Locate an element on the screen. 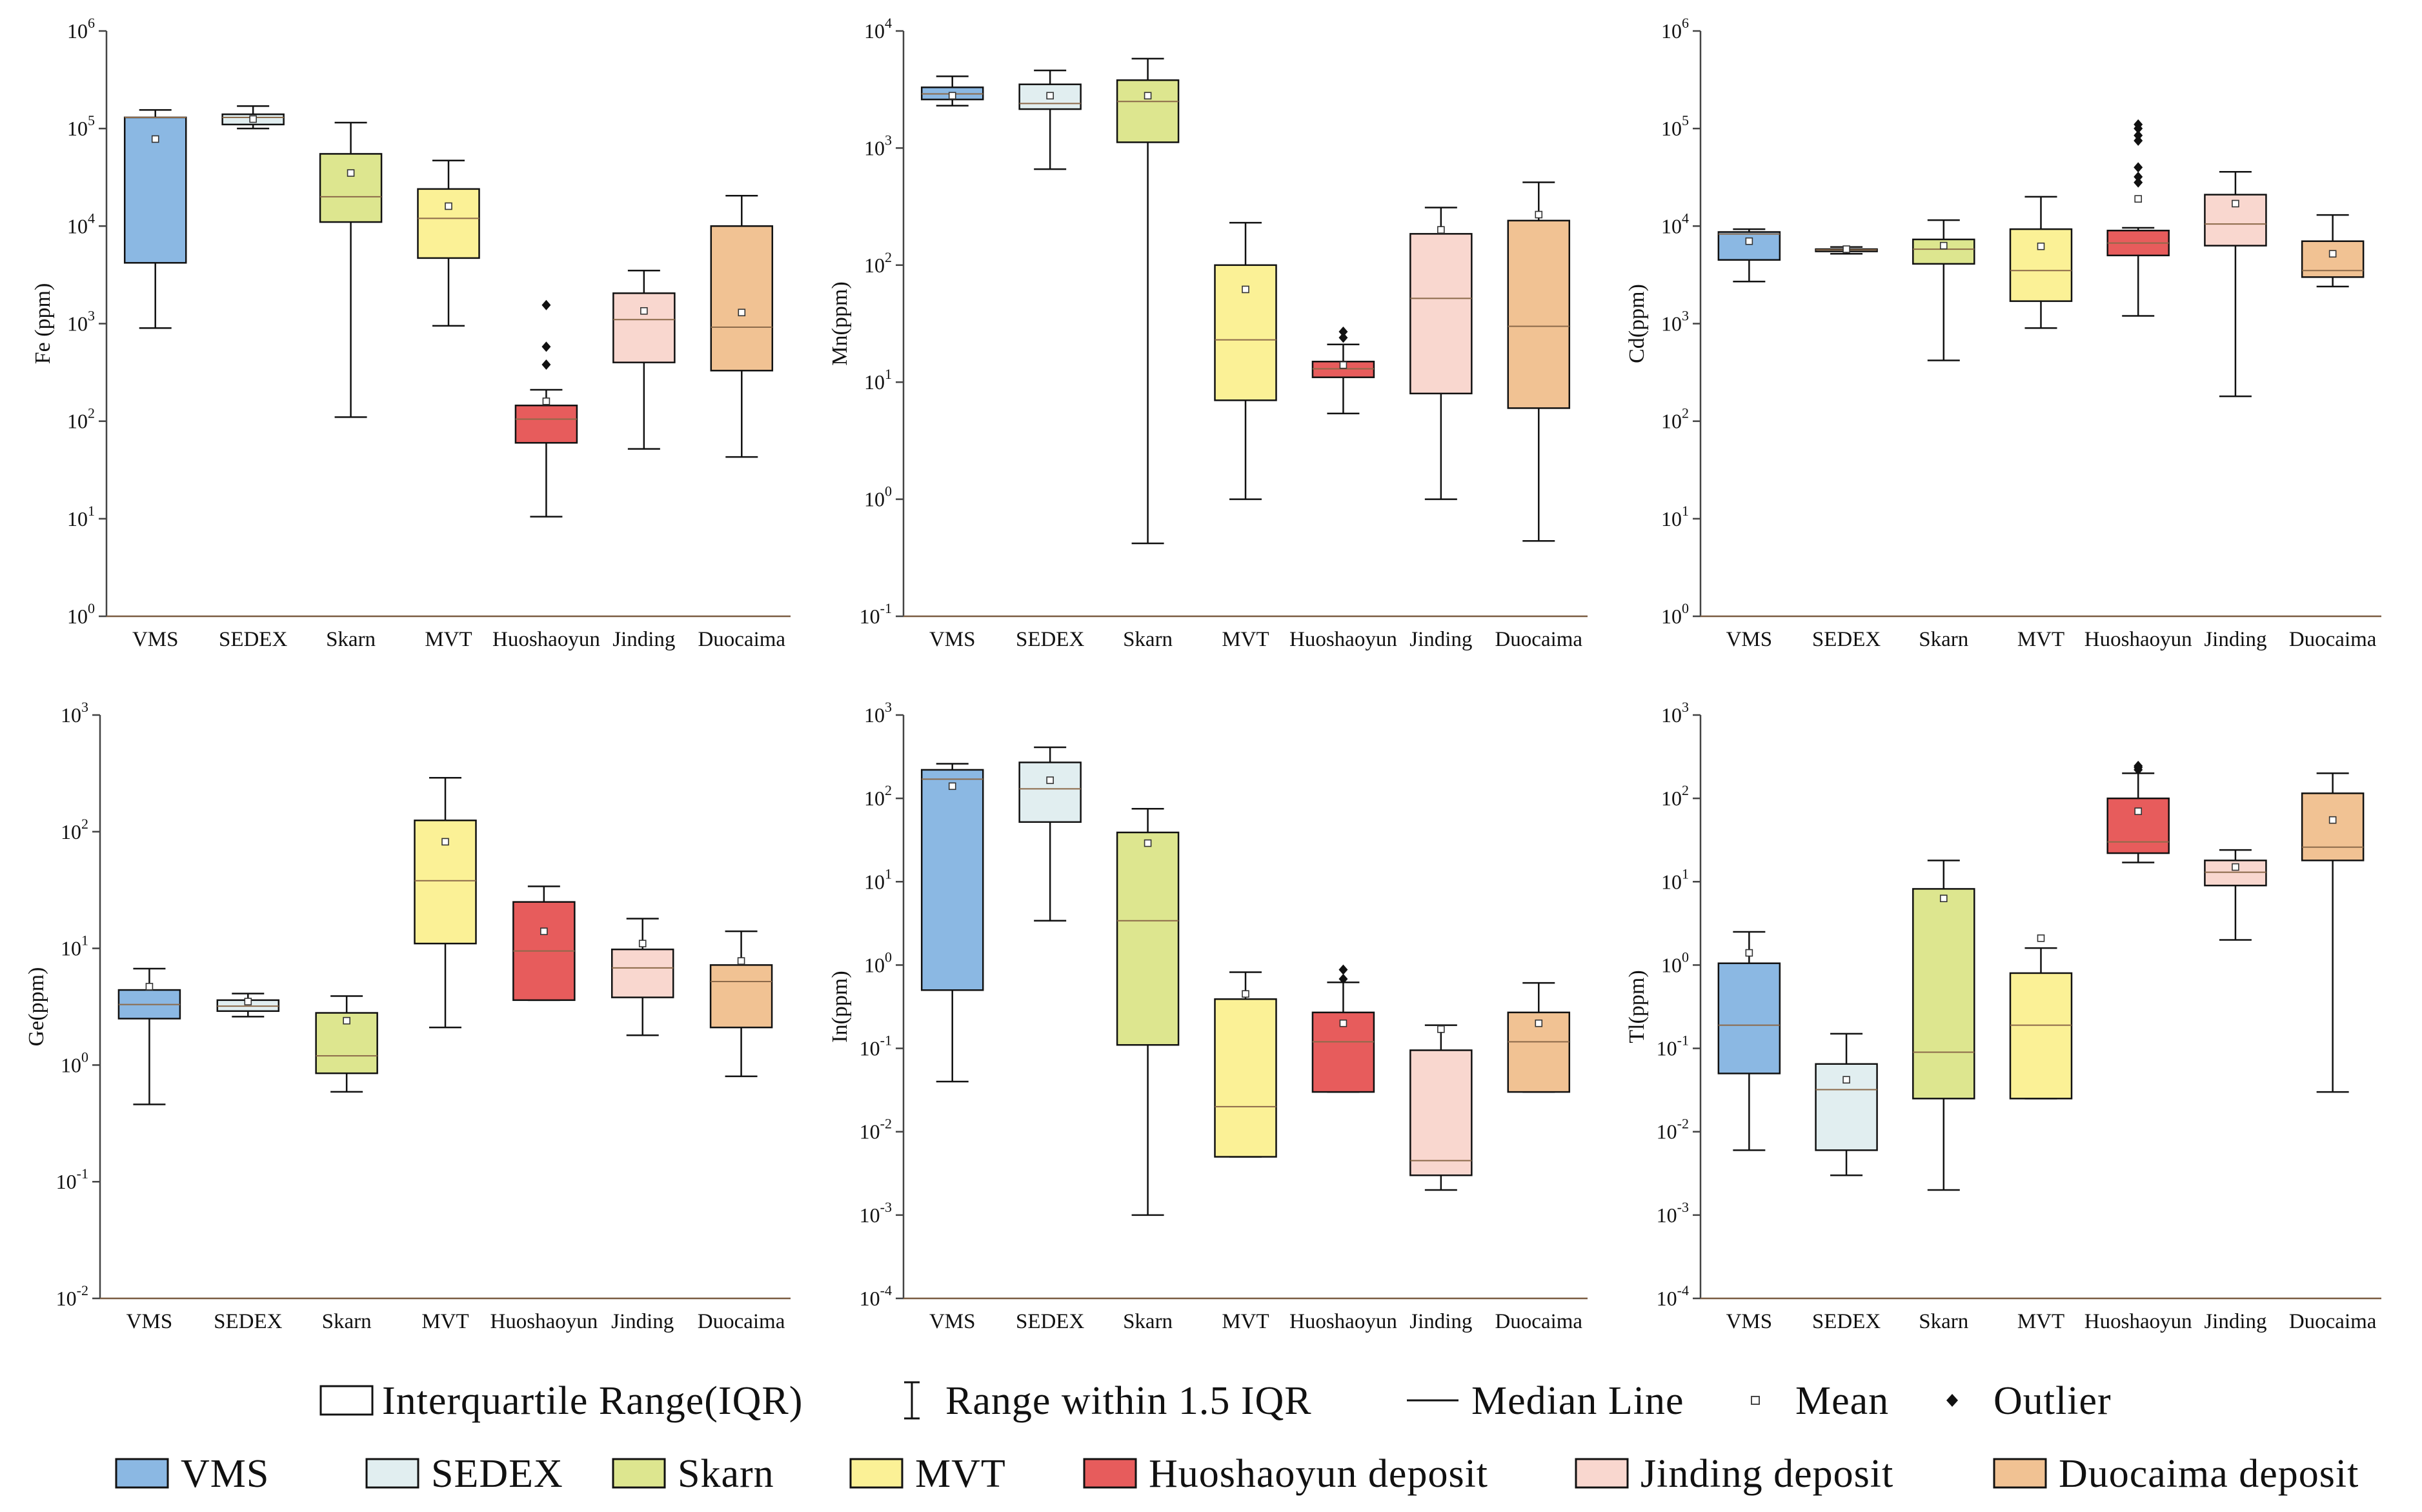 The height and width of the screenshot is (1512, 2422). box-jinding is located at coordinates (642, 977).